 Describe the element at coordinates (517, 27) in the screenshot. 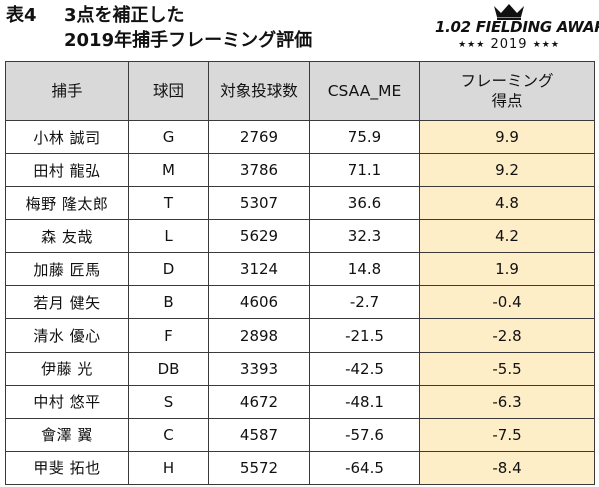

I see `logo-brand-text: 1.02 FIELDING AWARDS` at that location.